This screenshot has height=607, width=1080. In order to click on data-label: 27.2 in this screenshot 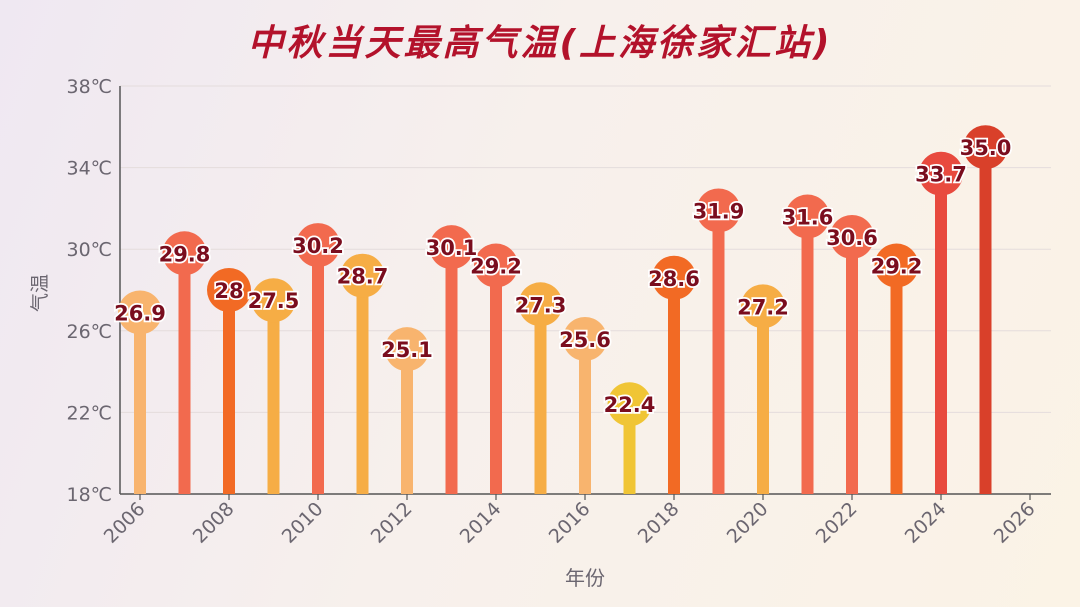, I will do `click(763, 307)`.